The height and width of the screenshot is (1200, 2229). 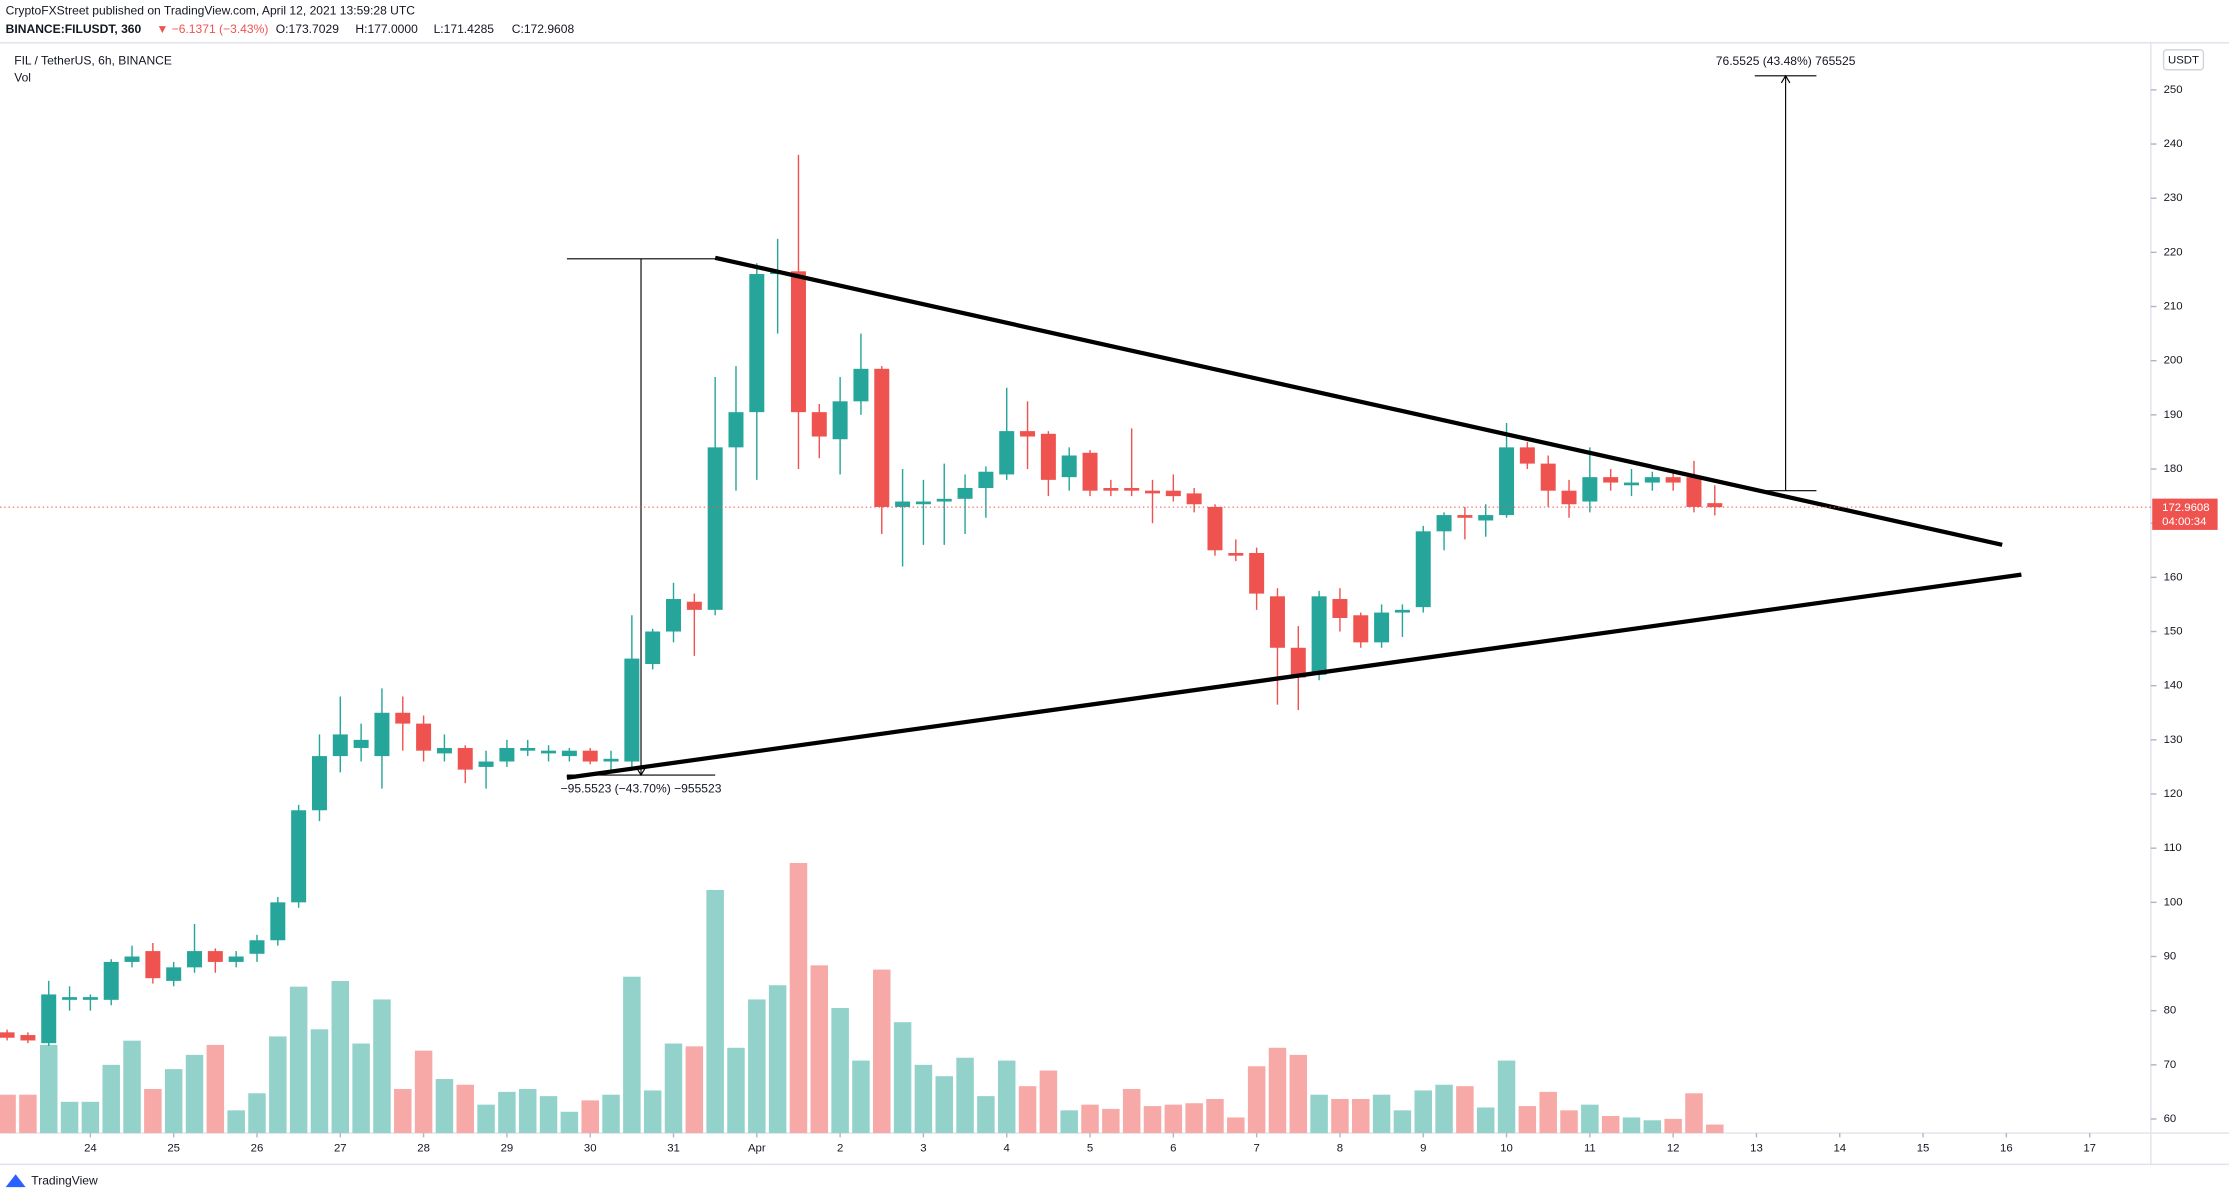 What do you see at coordinates (423, 1149) in the screenshot?
I see `x-tick-label: 28` at bounding box center [423, 1149].